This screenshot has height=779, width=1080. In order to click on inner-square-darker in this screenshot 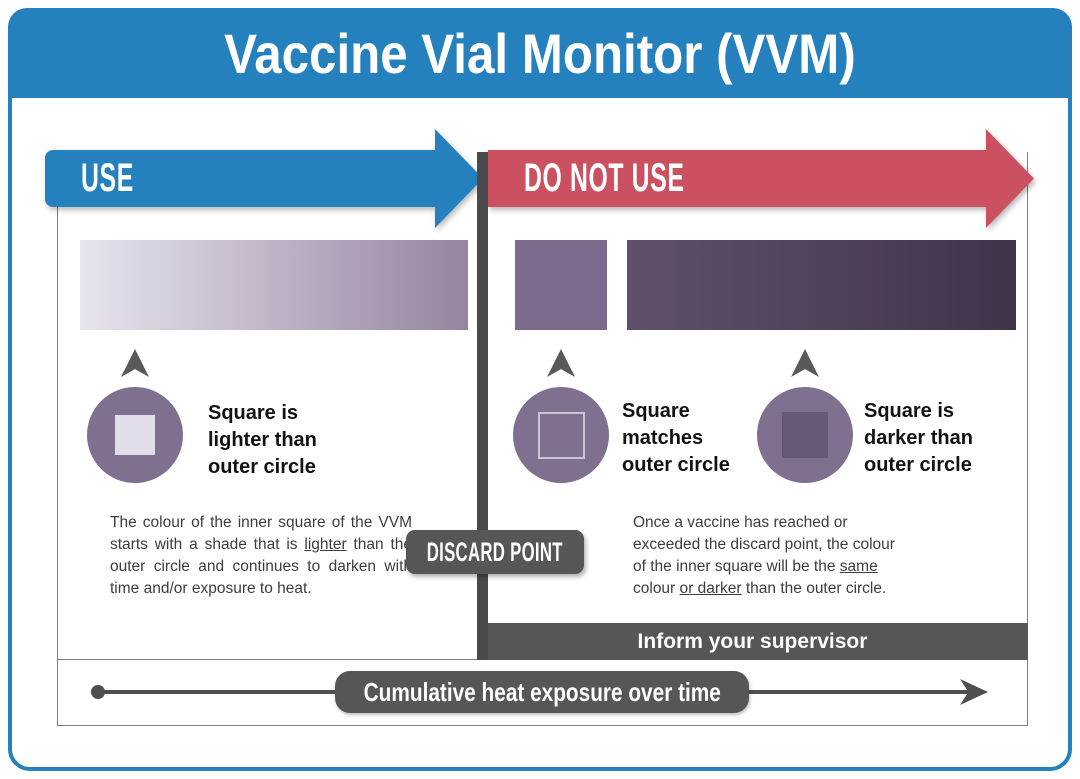, I will do `click(805, 435)`.